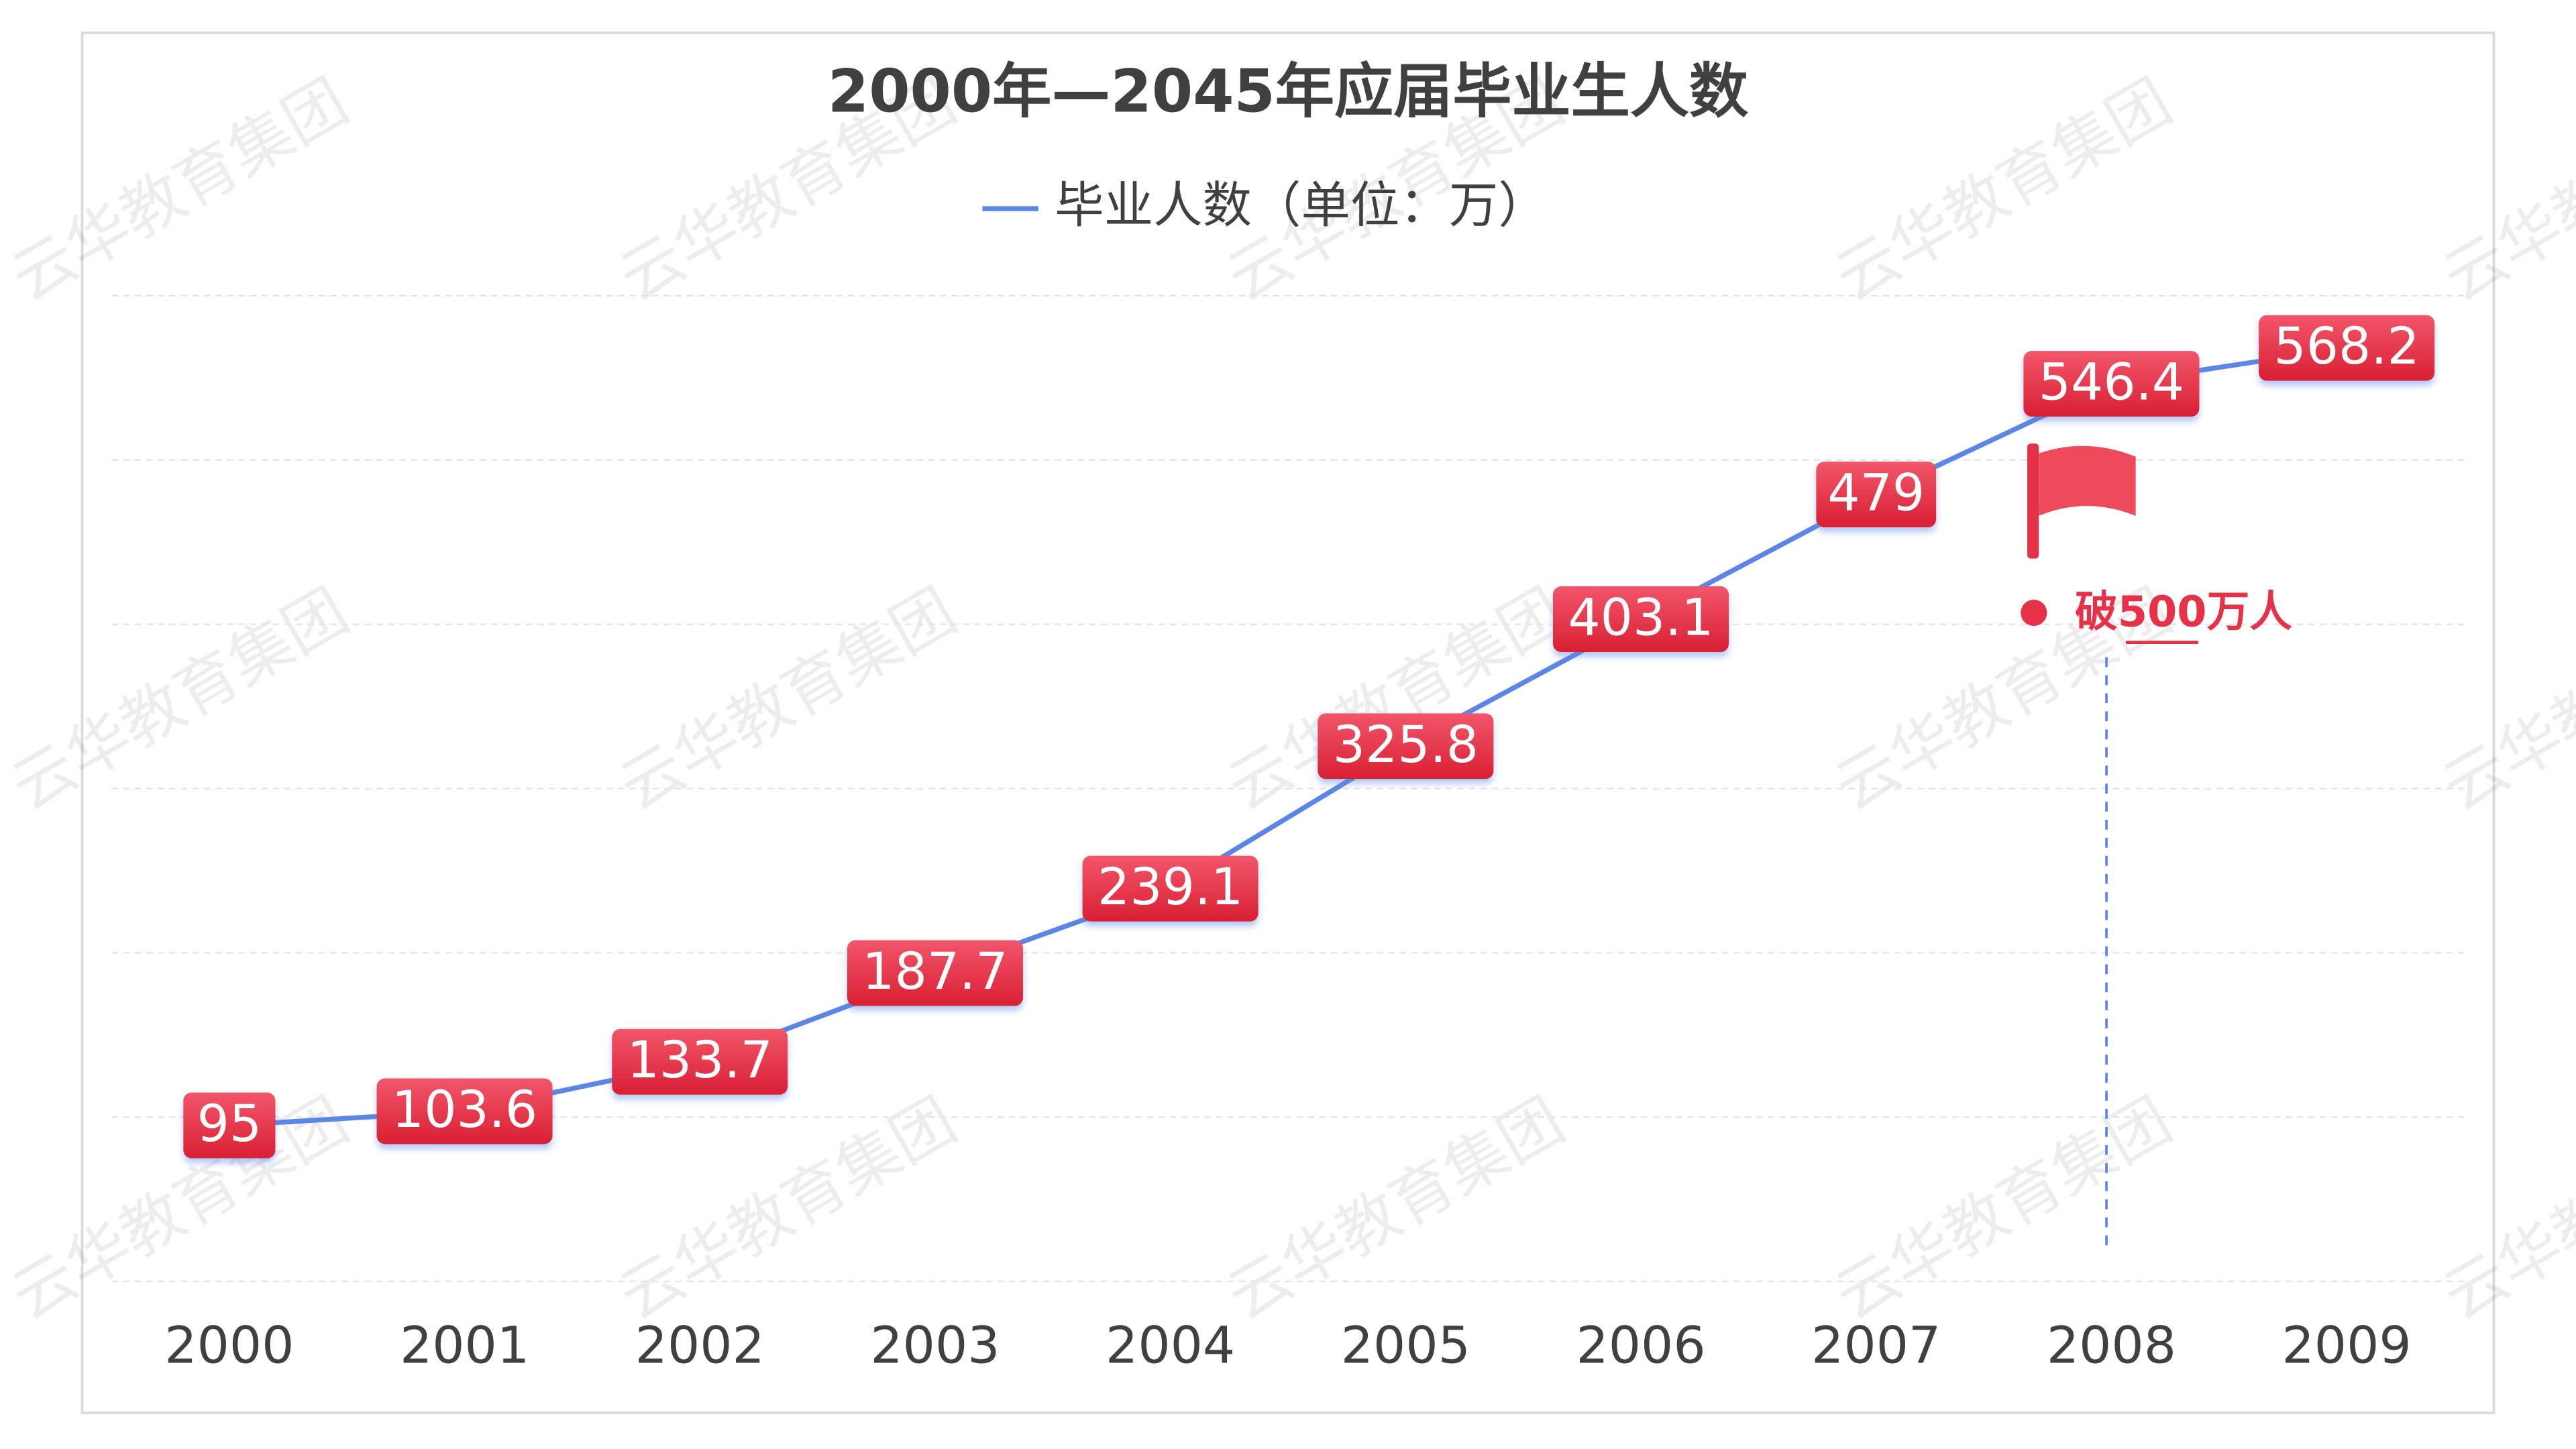 The width and height of the screenshot is (2576, 1449). I want to click on x-tick-label: 2003, so click(935, 1345).